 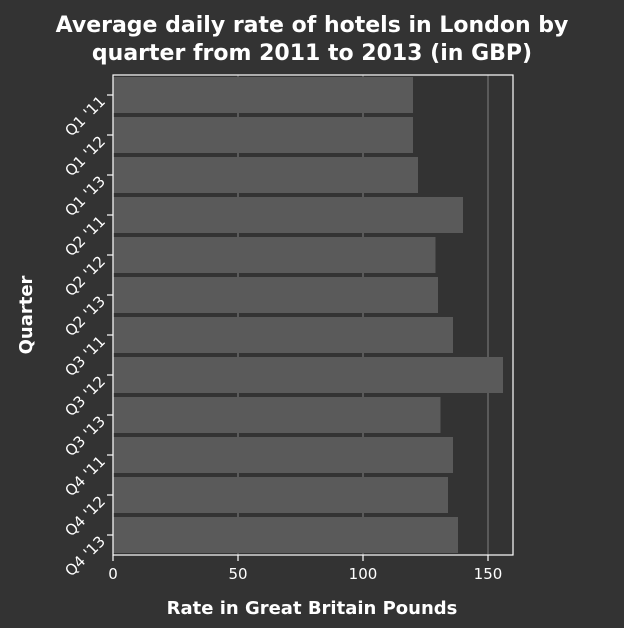 What do you see at coordinates (85, 356) in the screenshot?
I see `y-tick-label-6: Q3 '11` at bounding box center [85, 356].